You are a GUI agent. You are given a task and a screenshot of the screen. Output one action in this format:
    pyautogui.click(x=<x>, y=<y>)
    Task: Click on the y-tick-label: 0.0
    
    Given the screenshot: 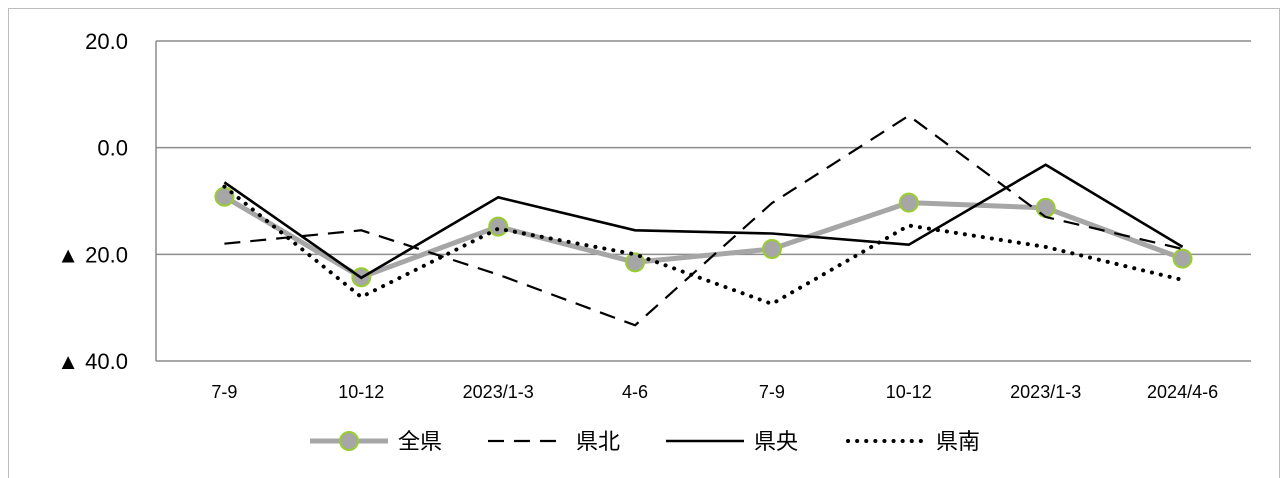 What is the action you would take?
    pyautogui.click(x=112, y=148)
    